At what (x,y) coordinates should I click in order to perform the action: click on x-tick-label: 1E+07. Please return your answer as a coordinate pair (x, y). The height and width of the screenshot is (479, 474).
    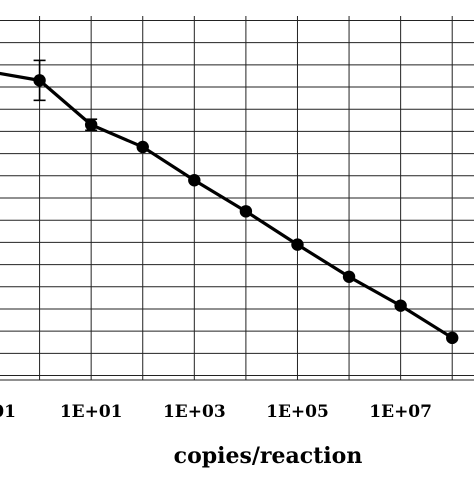
    Looking at the image, I should click on (400, 412).